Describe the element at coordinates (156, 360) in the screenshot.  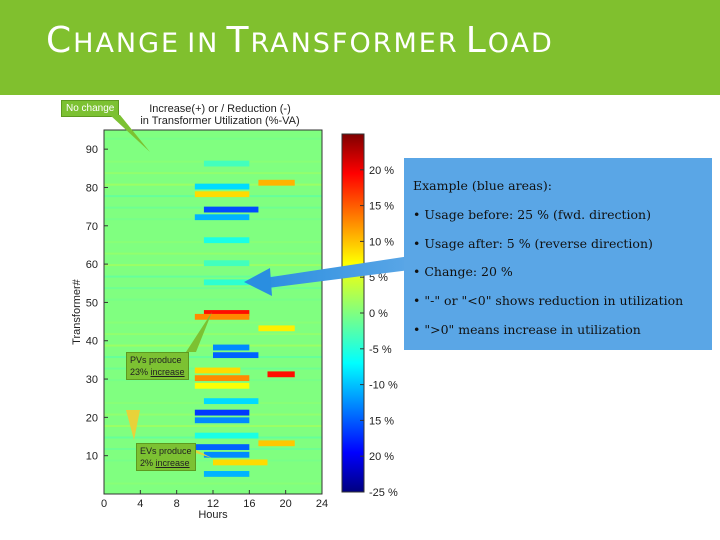
I see `pv-line1: PVs produce` at that location.